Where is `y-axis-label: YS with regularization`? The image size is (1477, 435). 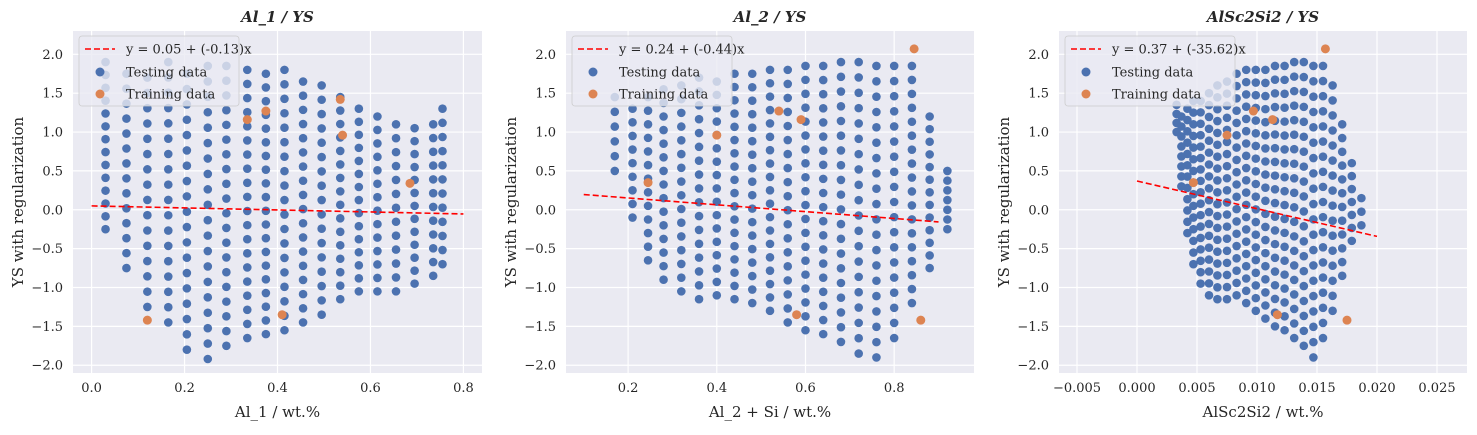 y-axis-label: YS with regularization is located at coordinates (18, 202).